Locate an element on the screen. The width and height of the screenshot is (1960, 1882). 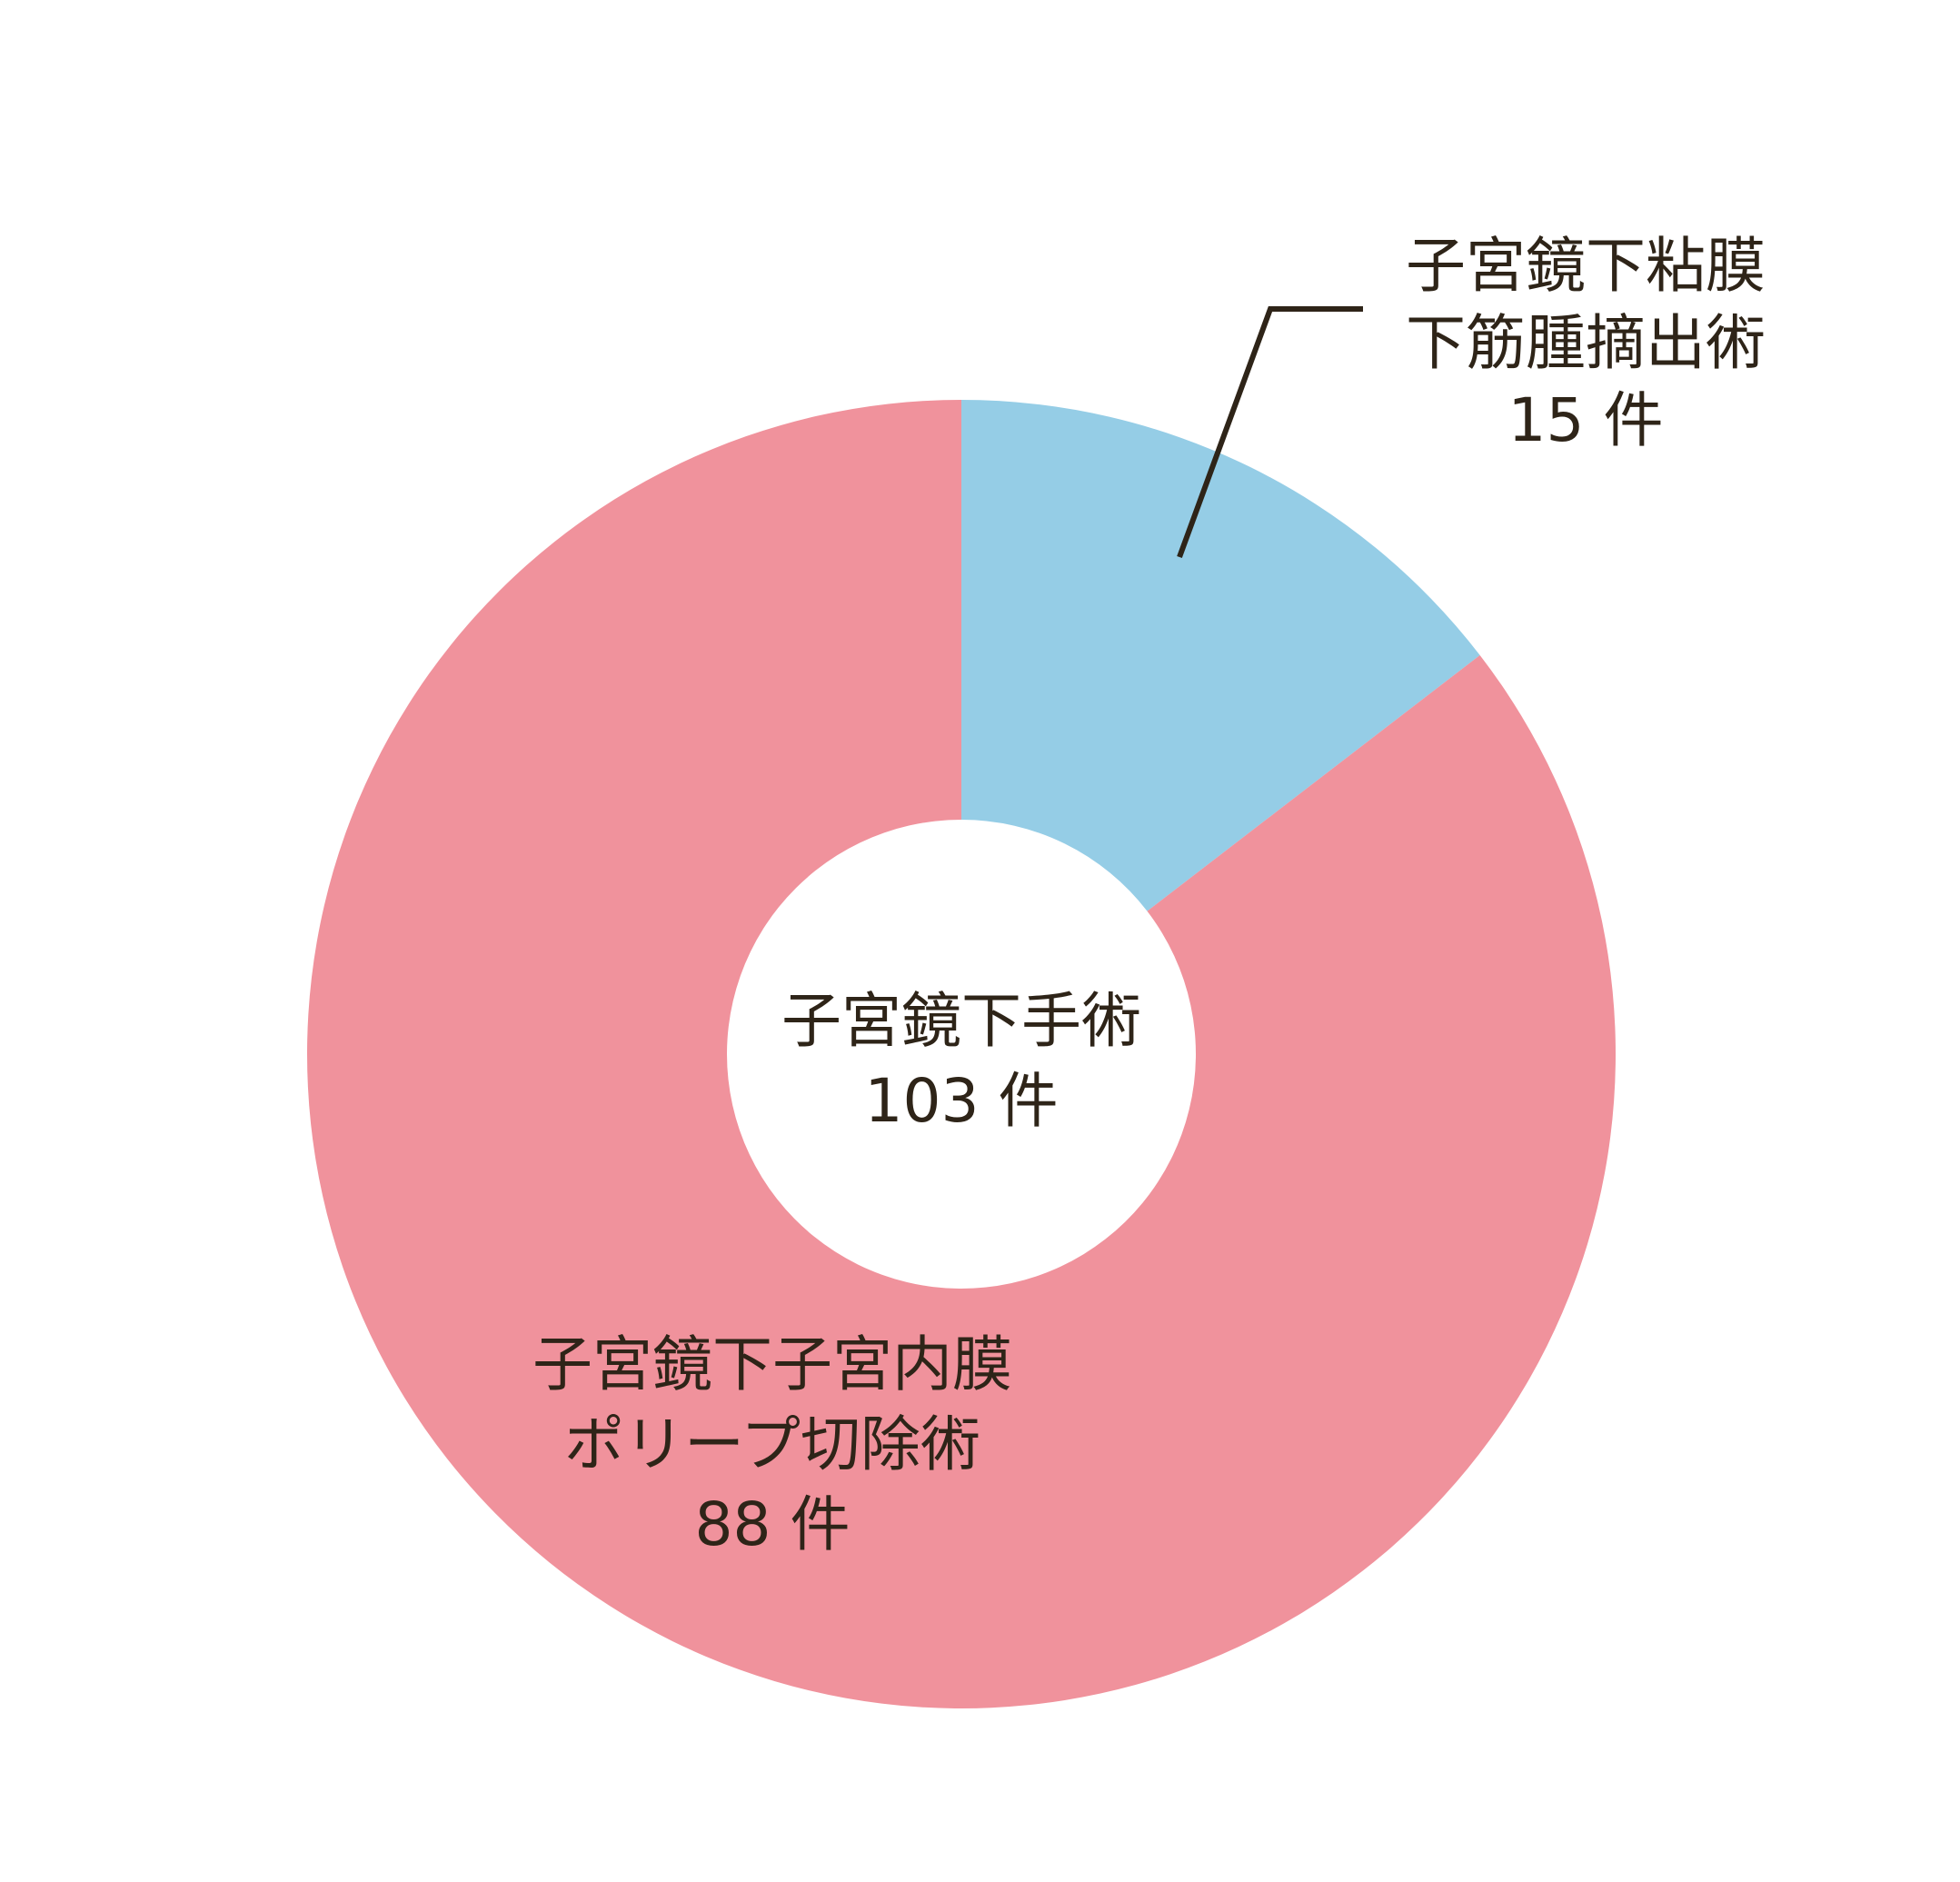
slice-1-label-line-2: 下筋腫摘出術 is located at coordinates (1586, 343).